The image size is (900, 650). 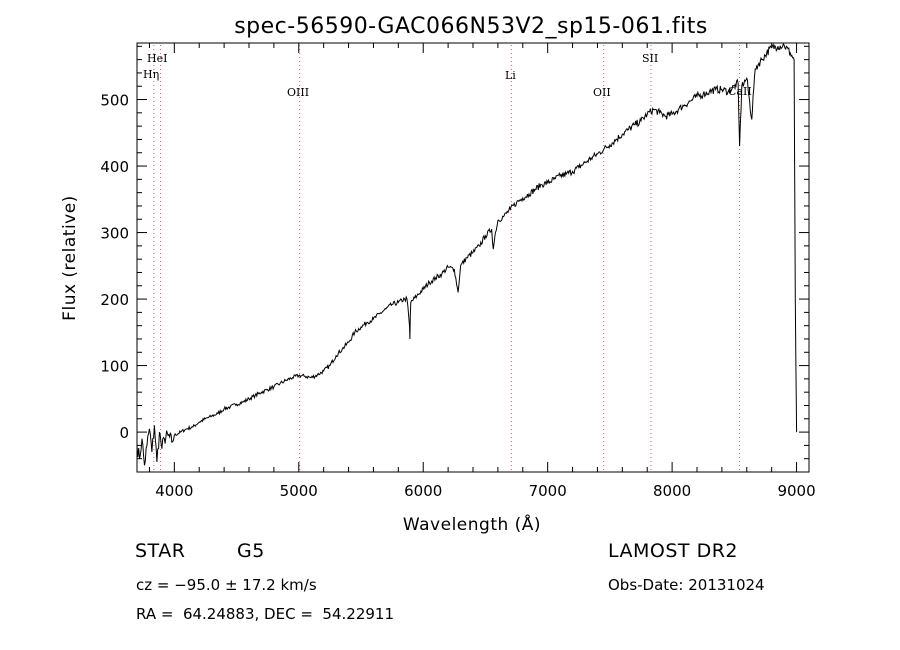 I want to click on subclass: G5, so click(x=251, y=551).